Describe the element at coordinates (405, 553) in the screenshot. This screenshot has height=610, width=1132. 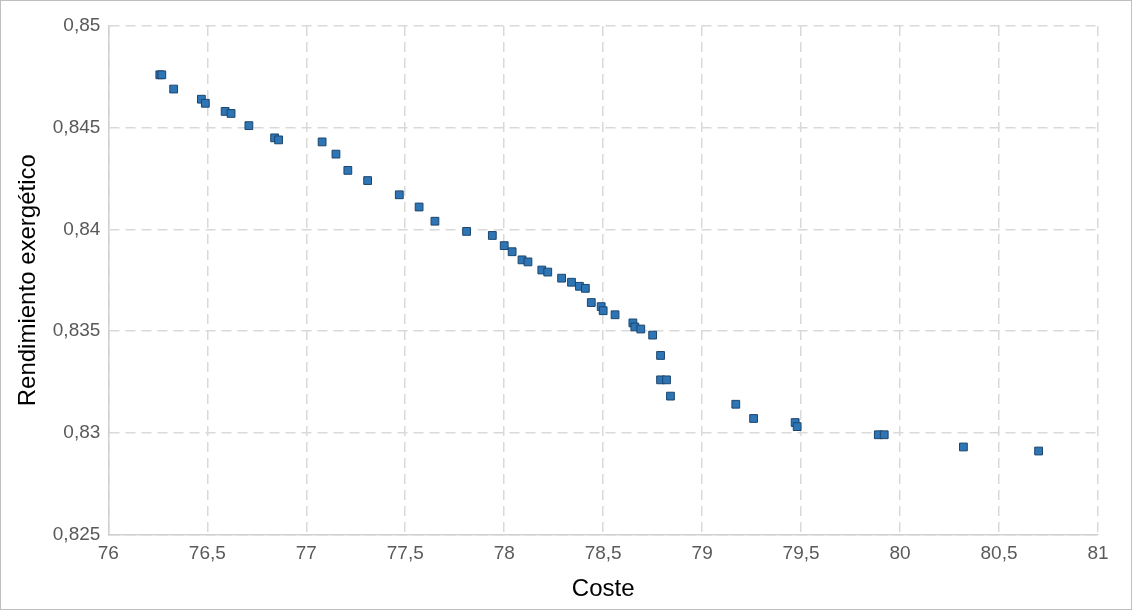
I see `x-tick-label: 77,5` at that location.